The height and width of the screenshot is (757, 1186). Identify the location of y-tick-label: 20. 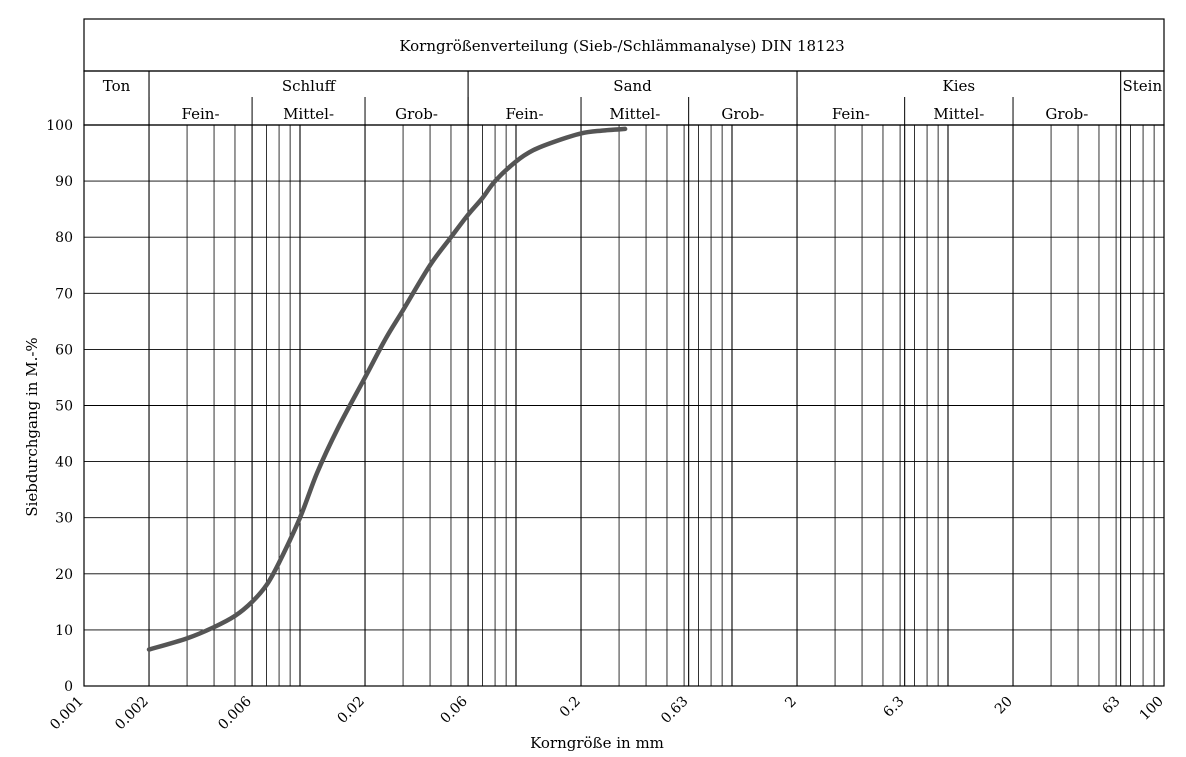
(64, 575).